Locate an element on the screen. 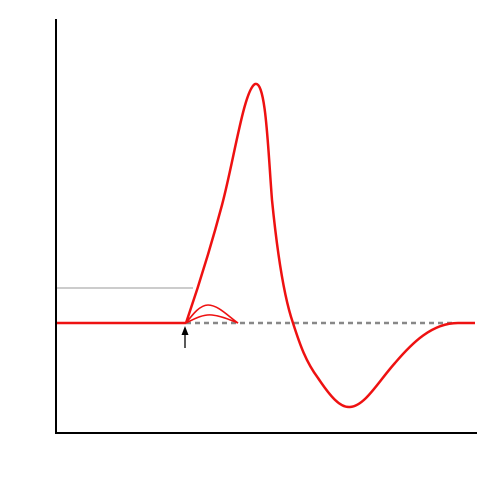 This screenshot has width=491, height=490. subthreshold-curve-large is located at coordinates (212, 314).